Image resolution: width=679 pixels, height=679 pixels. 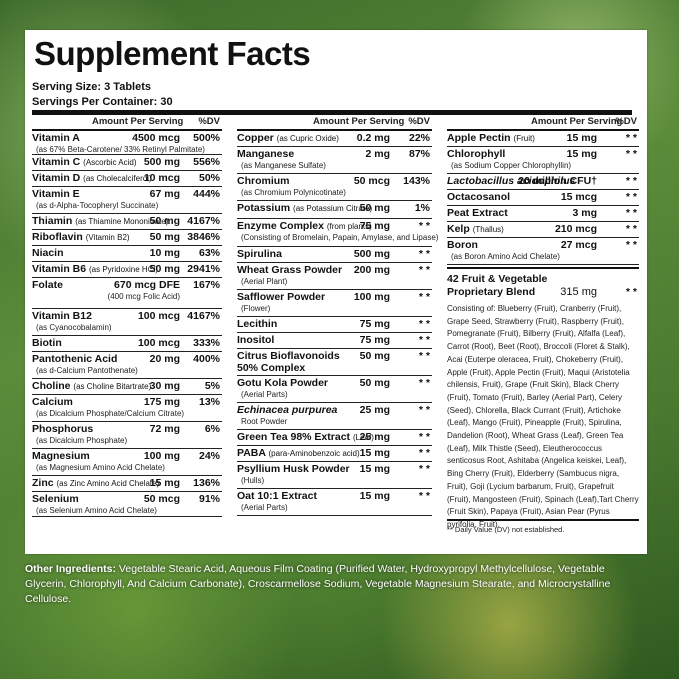 What do you see at coordinates (288, 356) in the screenshot?
I see `nutrient-name-text: Citrus Bioflavonoids` at bounding box center [288, 356].